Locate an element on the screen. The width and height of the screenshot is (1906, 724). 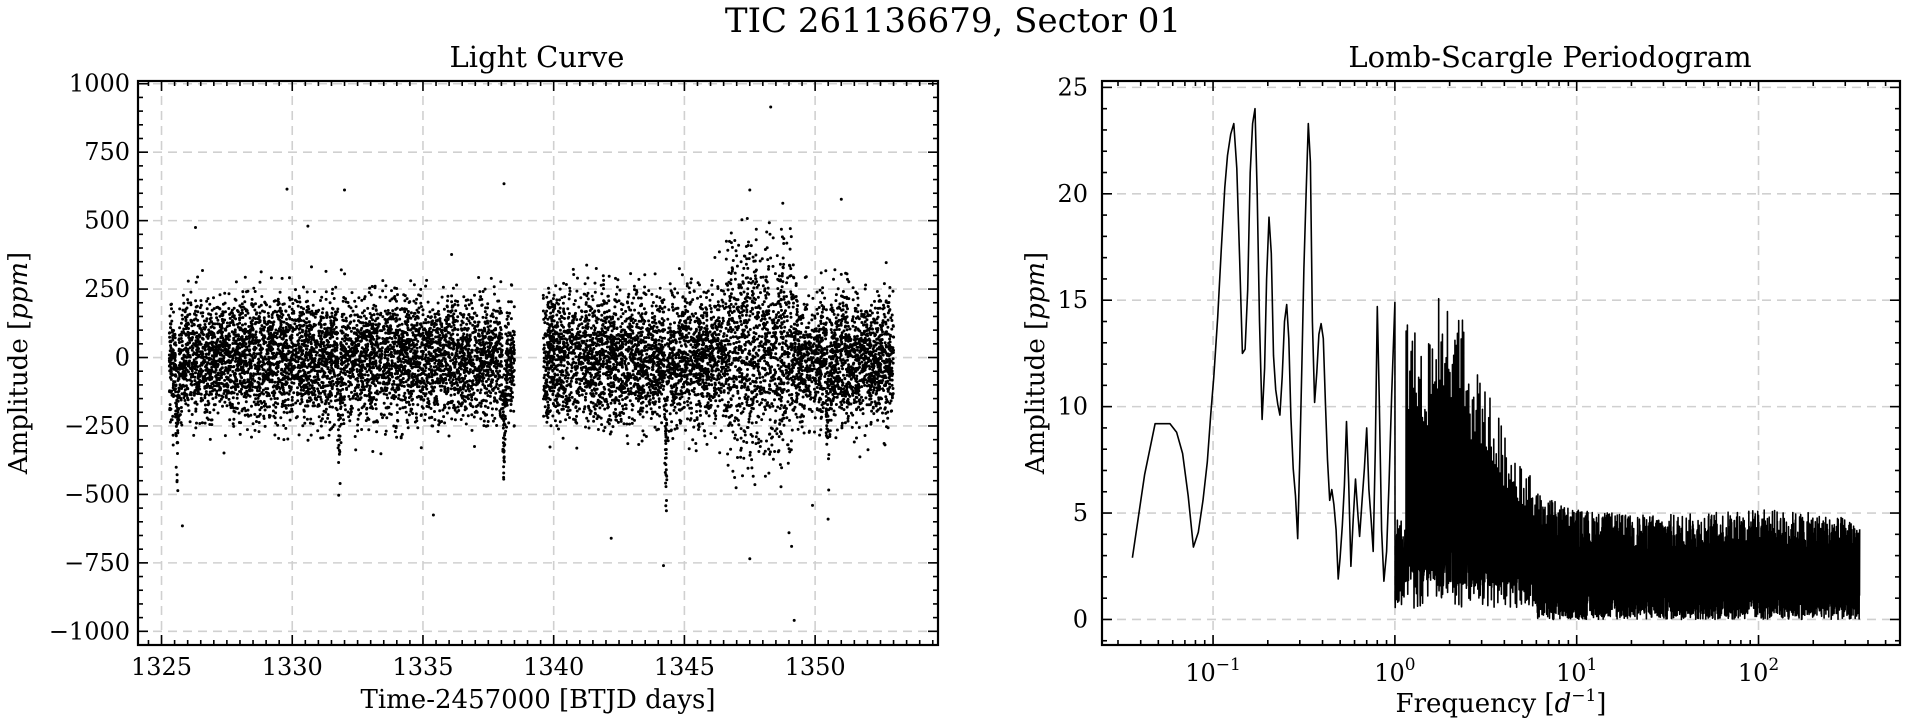
periodogram-xlabel-var: d is located at coordinates (1563, 704).